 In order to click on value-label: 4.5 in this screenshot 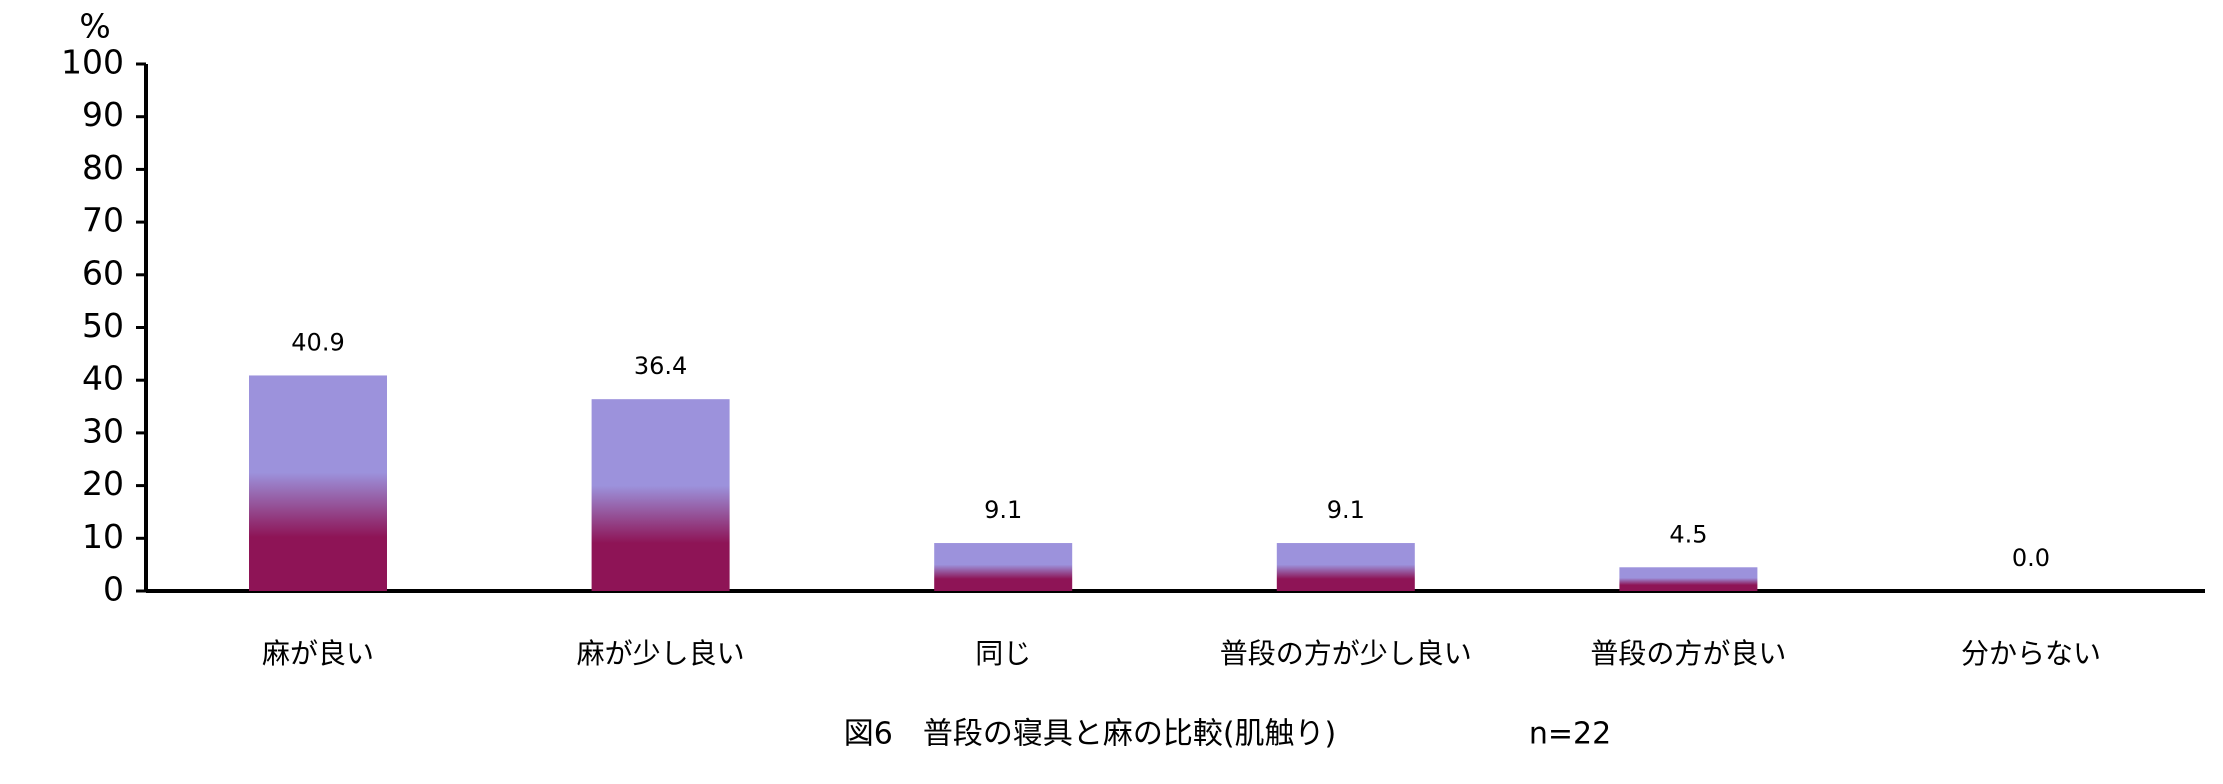, I will do `click(1688, 534)`.